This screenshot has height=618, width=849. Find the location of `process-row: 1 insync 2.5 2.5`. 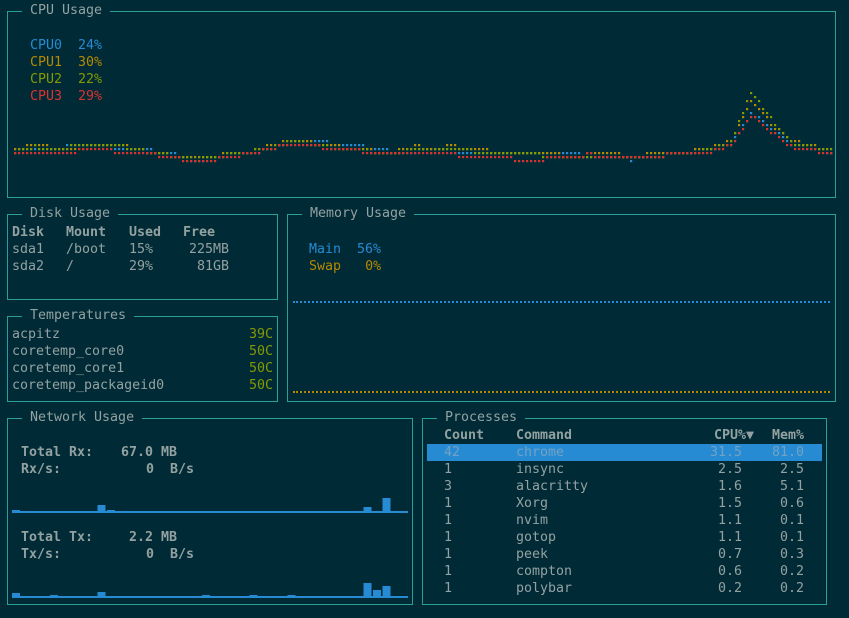

process-row: 1 insync 2.5 2.5 is located at coordinates (624, 469).